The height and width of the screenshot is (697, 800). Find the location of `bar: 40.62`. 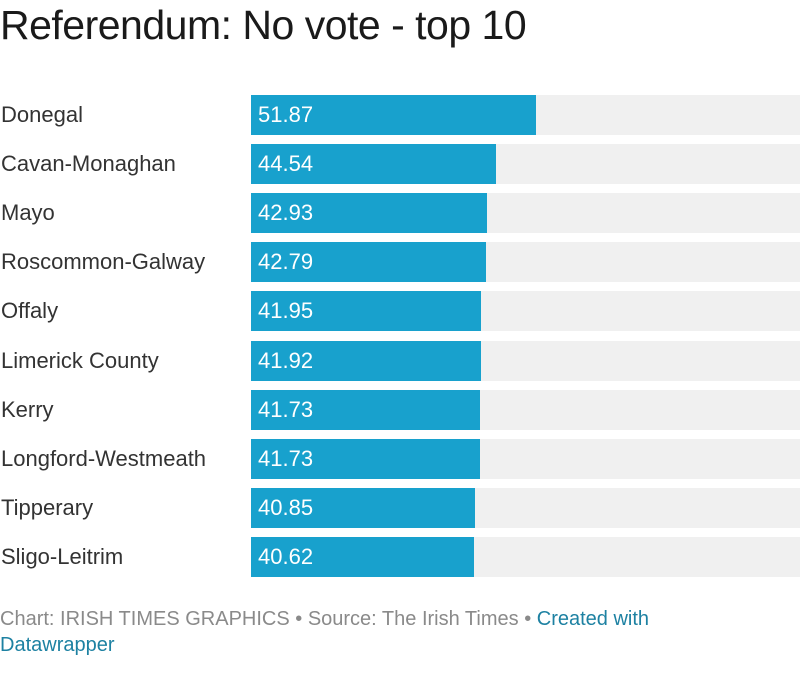

bar: 40.62 is located at coordinates (362, 556).